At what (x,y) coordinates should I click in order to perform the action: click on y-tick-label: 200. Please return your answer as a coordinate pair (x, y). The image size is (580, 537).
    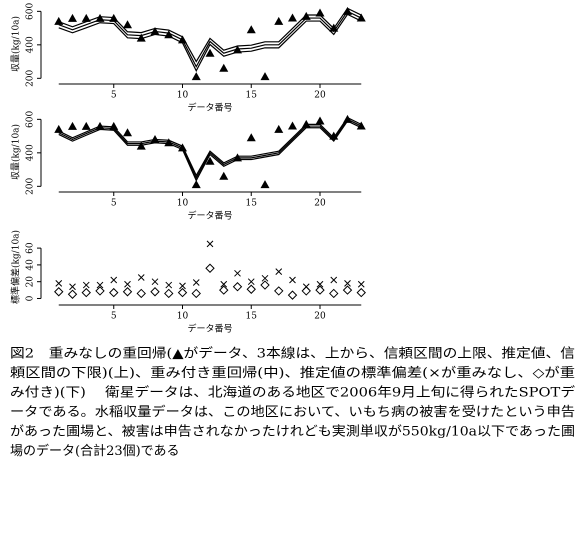
    Looking at the image, I should click on (31, 77).